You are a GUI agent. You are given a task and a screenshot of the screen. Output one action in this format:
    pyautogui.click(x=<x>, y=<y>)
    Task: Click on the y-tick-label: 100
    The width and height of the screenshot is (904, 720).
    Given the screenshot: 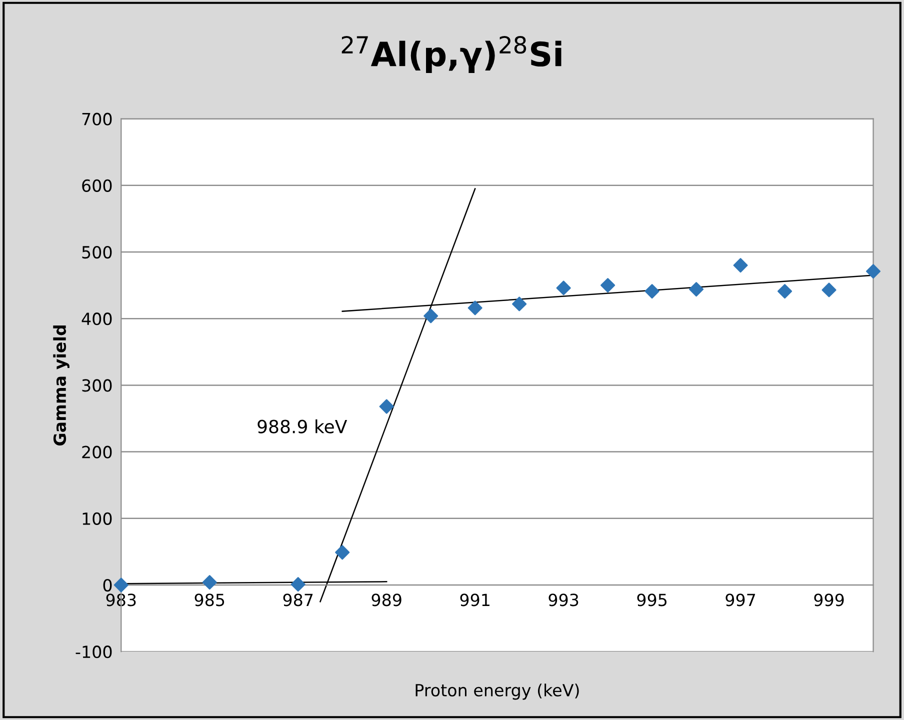 What is the action you would take?
    pyautogui.click(x=97, y=518)
    